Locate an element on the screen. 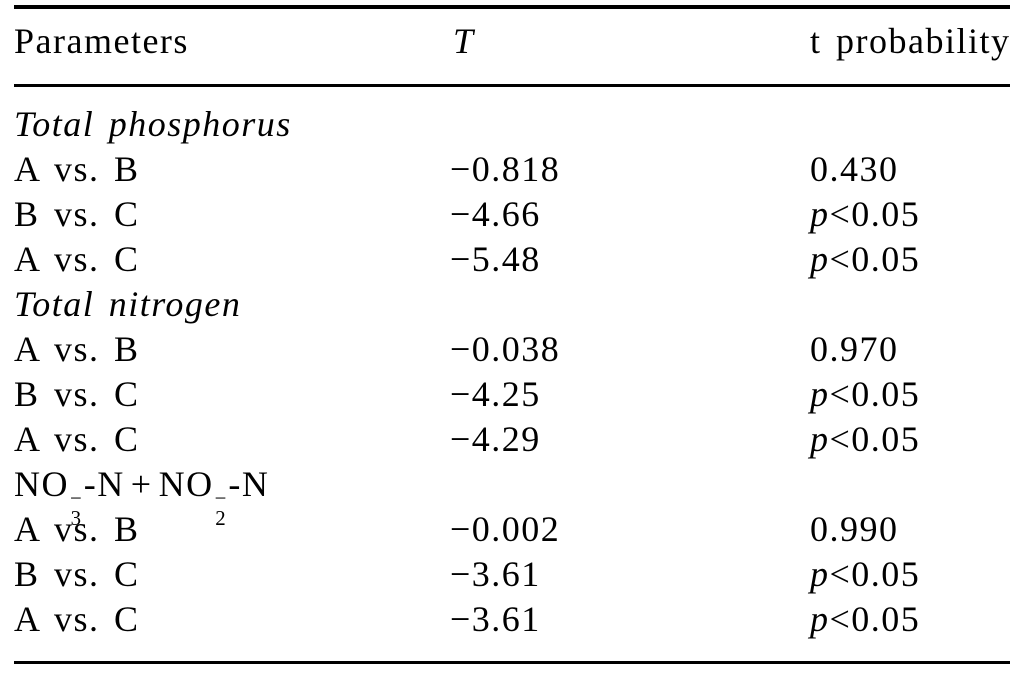 The height and width of the screenshot is (673, 1020). table-row: A vs. B −0.002 0.990 is located at coordinates (510, 529).